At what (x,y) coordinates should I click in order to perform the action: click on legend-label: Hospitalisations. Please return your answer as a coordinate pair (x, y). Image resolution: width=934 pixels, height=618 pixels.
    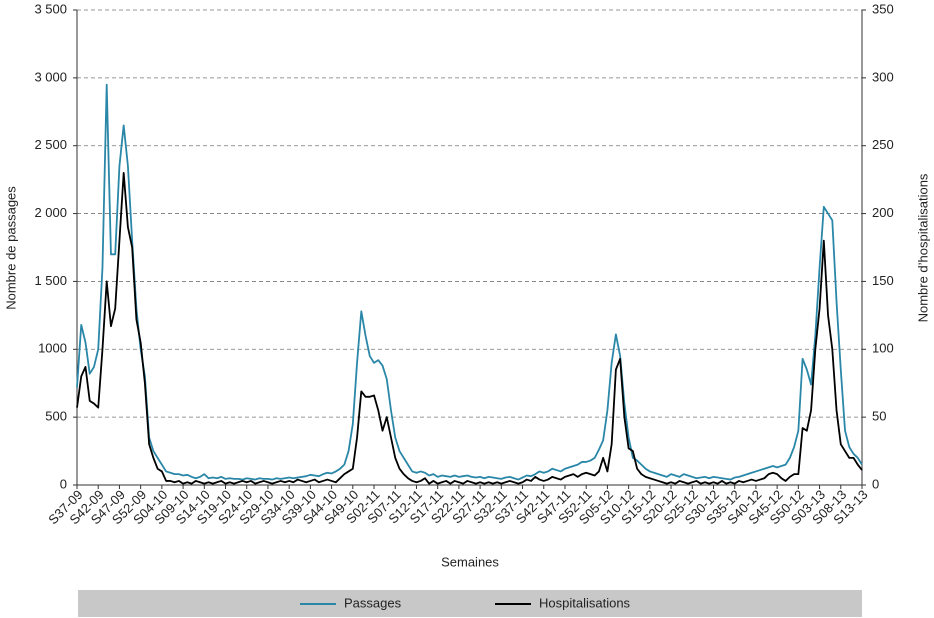
    Looking at the image, I should click on (585, 602).